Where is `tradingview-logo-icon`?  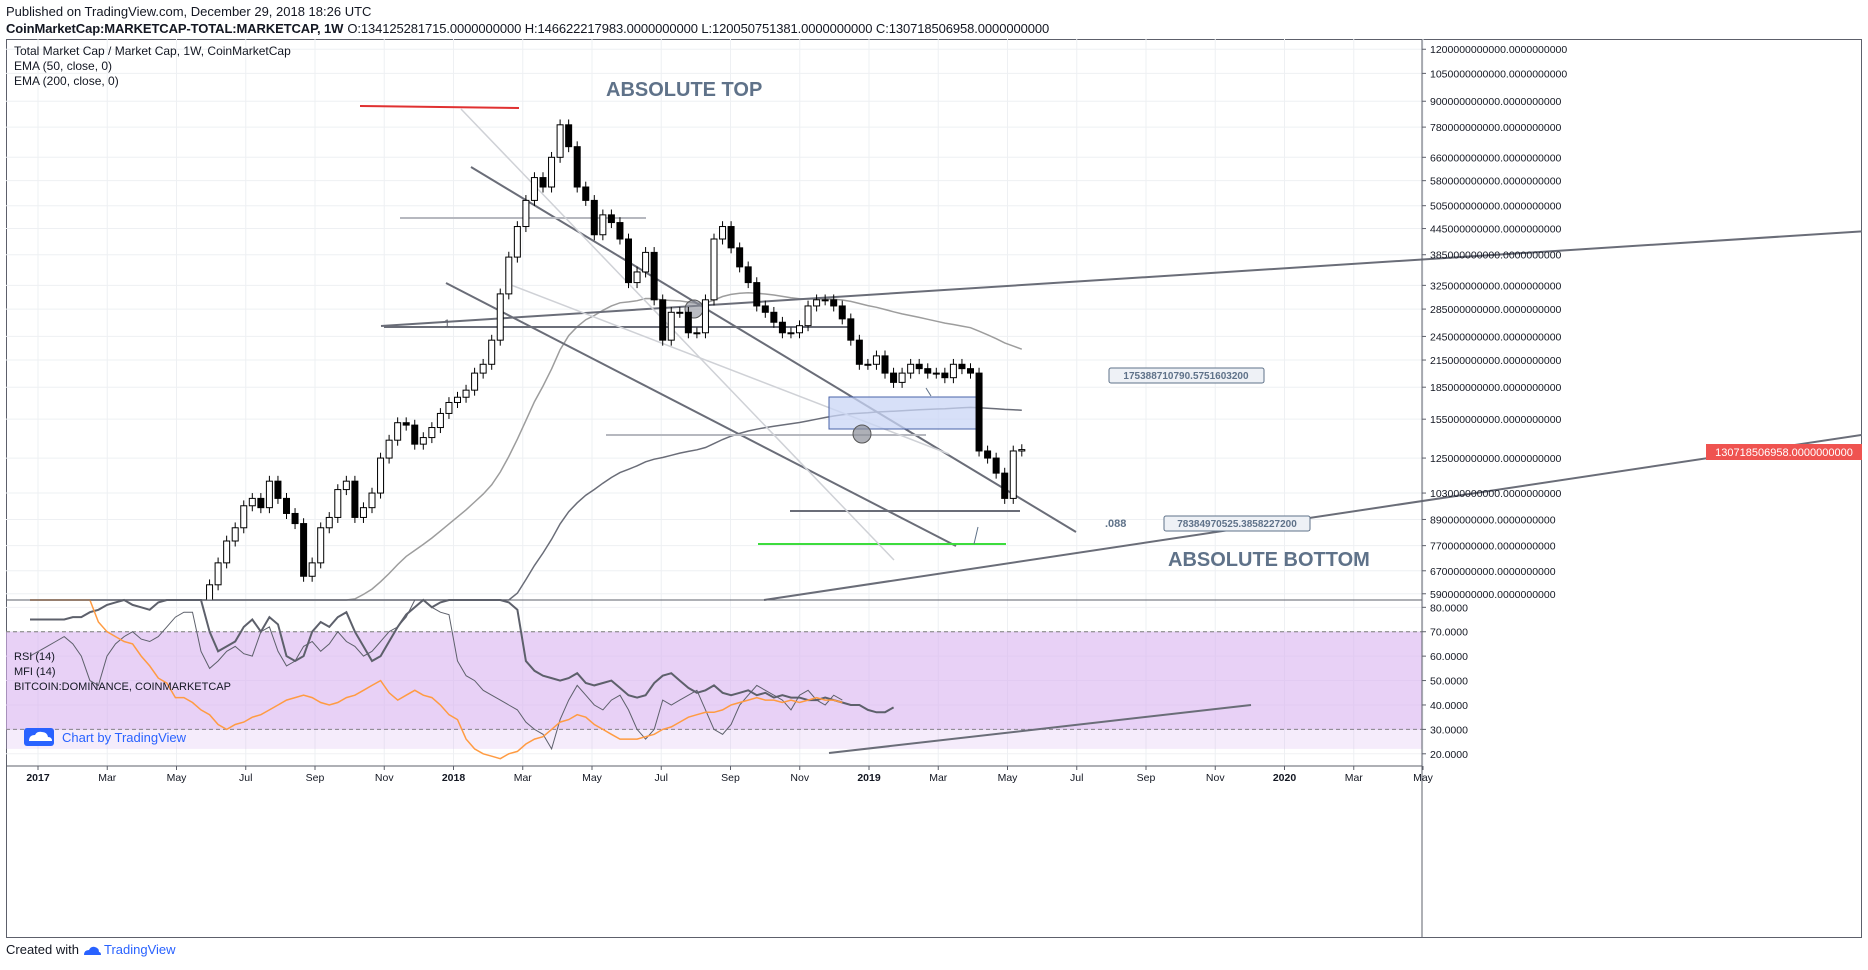
tradingview-logo-icon is located at coordinates (92, 950).